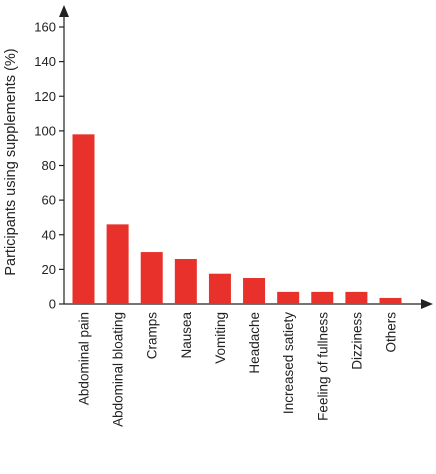 The height and width of the screenshot is (474, 436). What do you see at coordinates (64, 154) in the screenshot?
I see `y-axis` at bounding box center [64, 154].